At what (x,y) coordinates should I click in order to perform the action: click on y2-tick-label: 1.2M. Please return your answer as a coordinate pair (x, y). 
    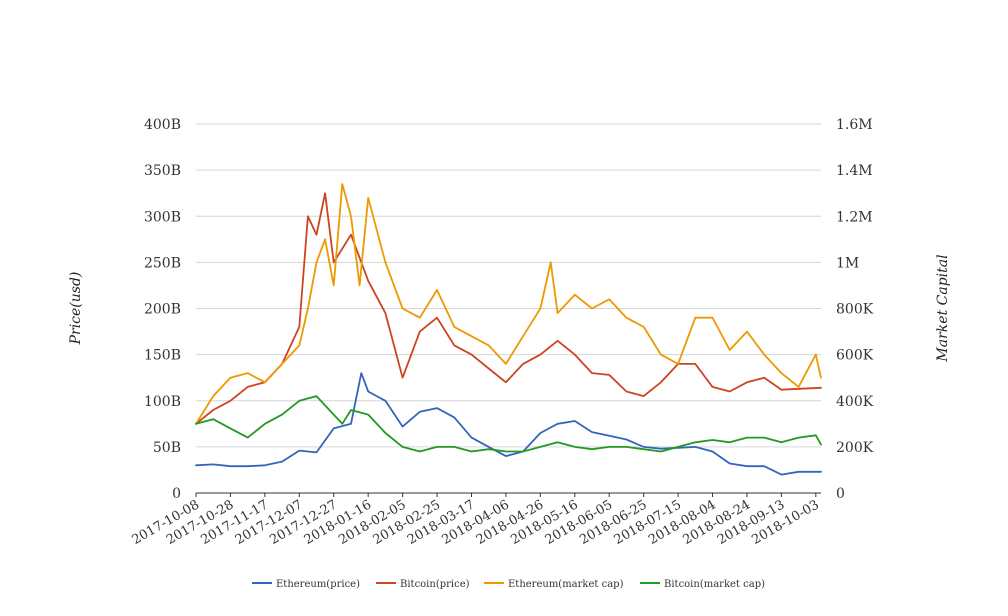
    Looking at the image, I should click on (854, 217).